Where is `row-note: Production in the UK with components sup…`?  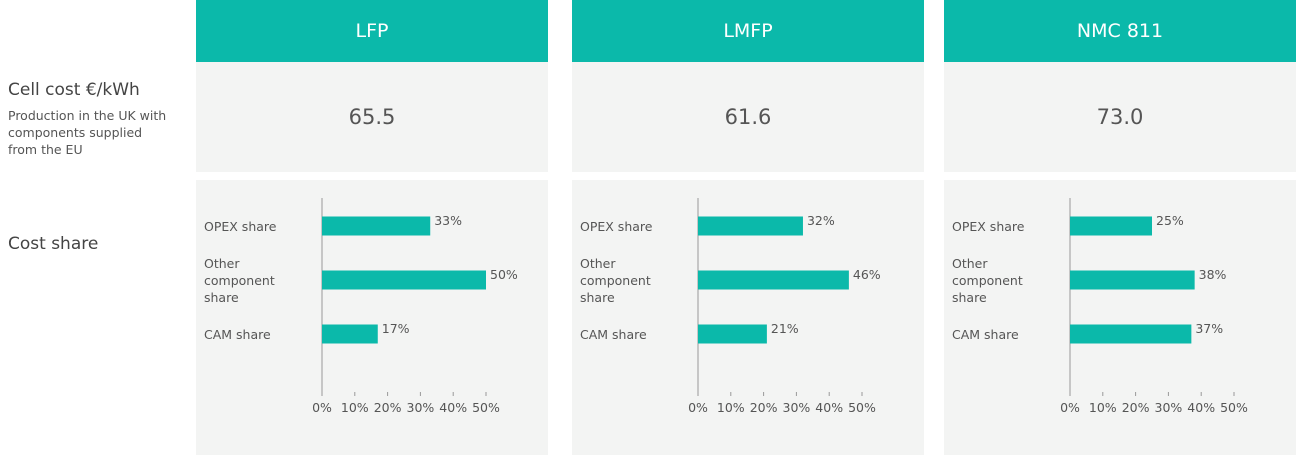
row-note: Production in the UK with components sup… is located at coordinates (87, 132).